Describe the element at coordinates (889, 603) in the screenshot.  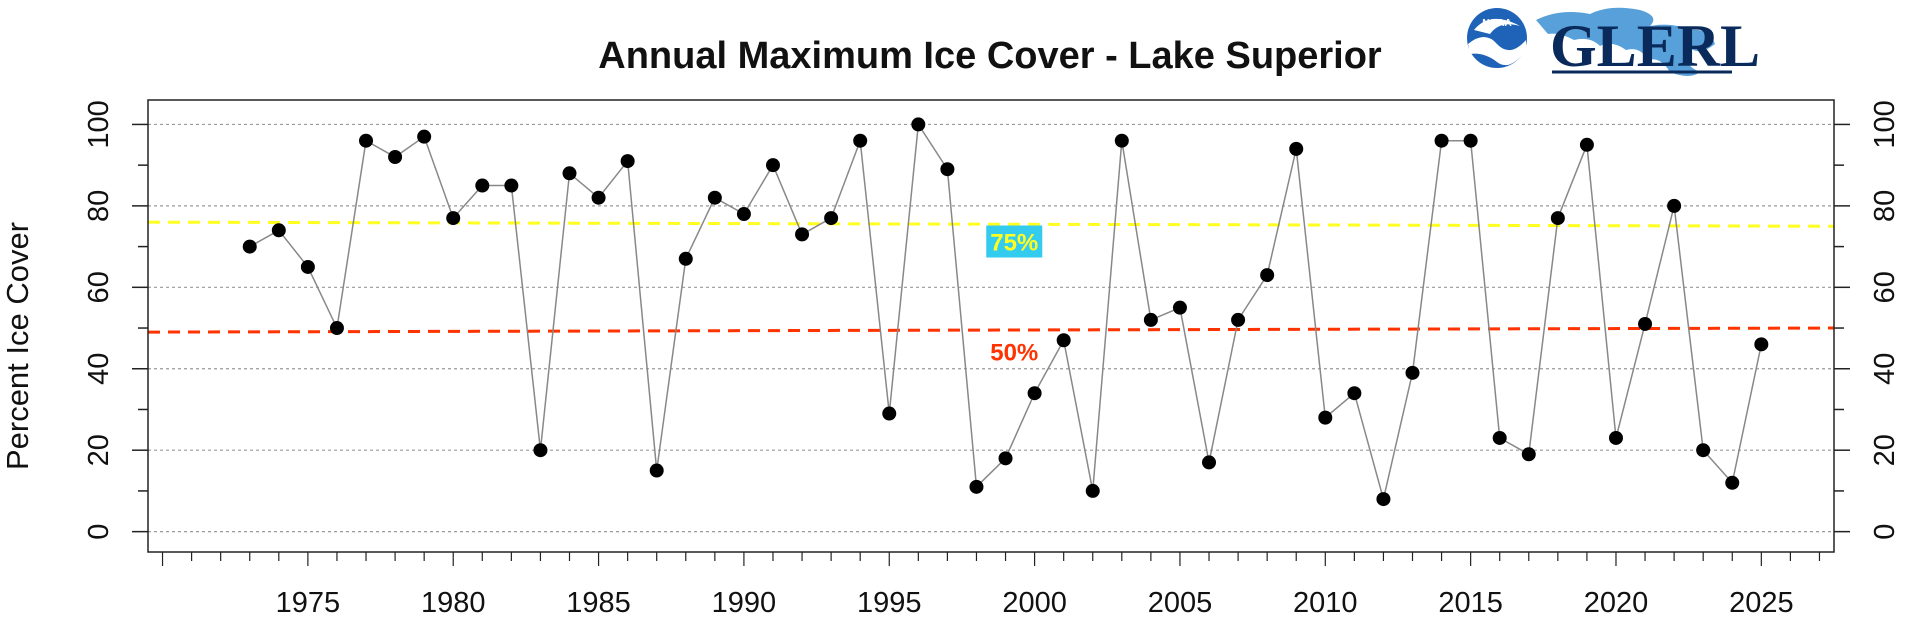
I see `x-tick-label: 1995` at that location.